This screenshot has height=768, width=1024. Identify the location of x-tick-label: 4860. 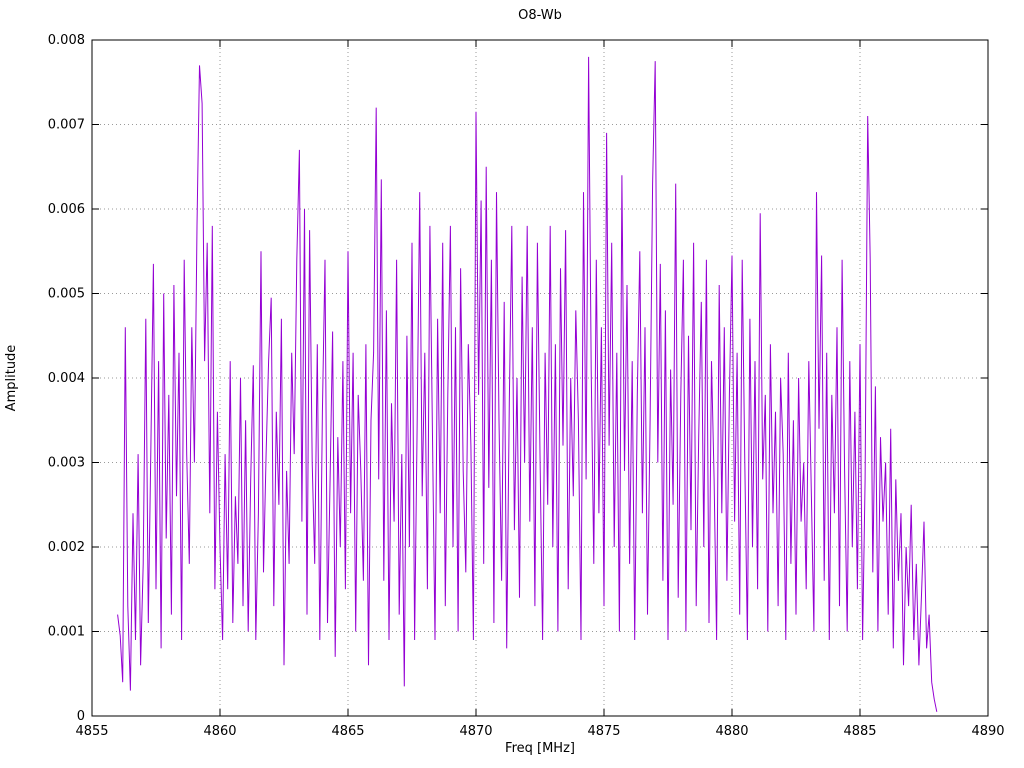
(219, 731).